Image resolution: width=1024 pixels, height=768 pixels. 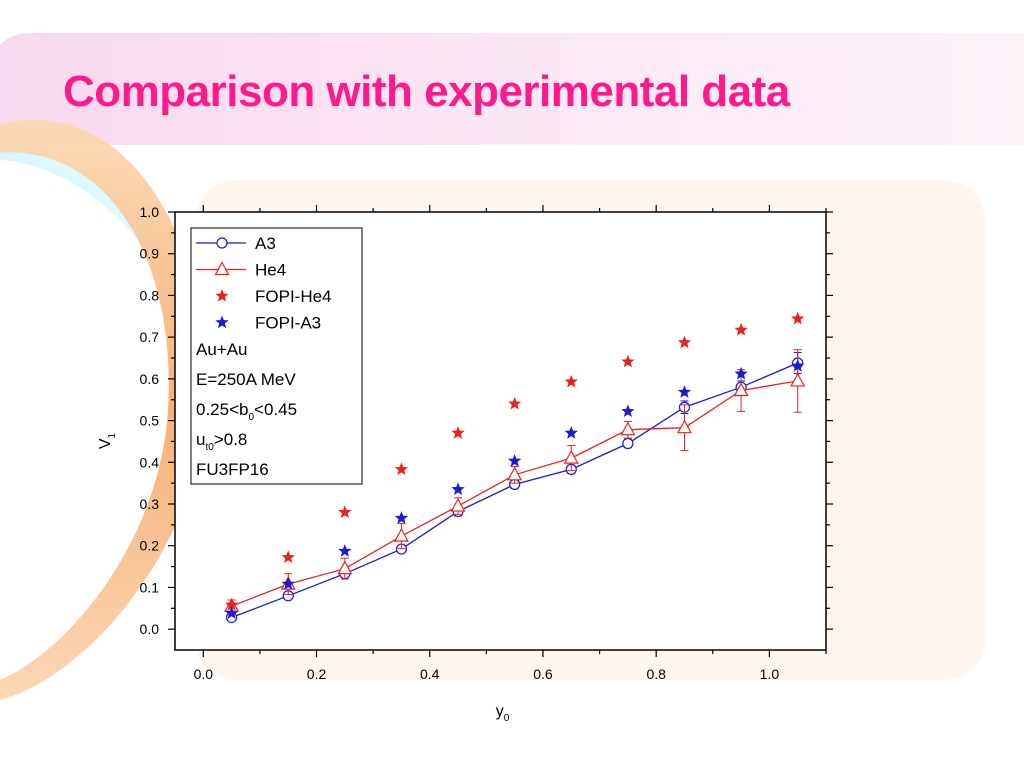 I want to click on x-axis-title-main: y, so click(x=500, y=711).